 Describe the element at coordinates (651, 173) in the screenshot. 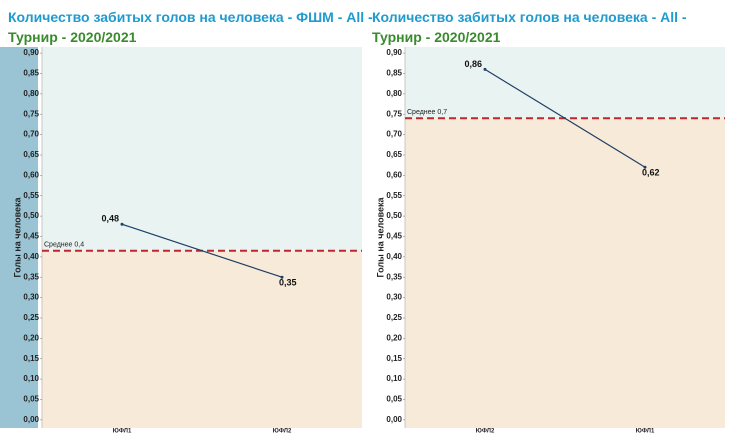

I see `value-label: 0,62` at that location.